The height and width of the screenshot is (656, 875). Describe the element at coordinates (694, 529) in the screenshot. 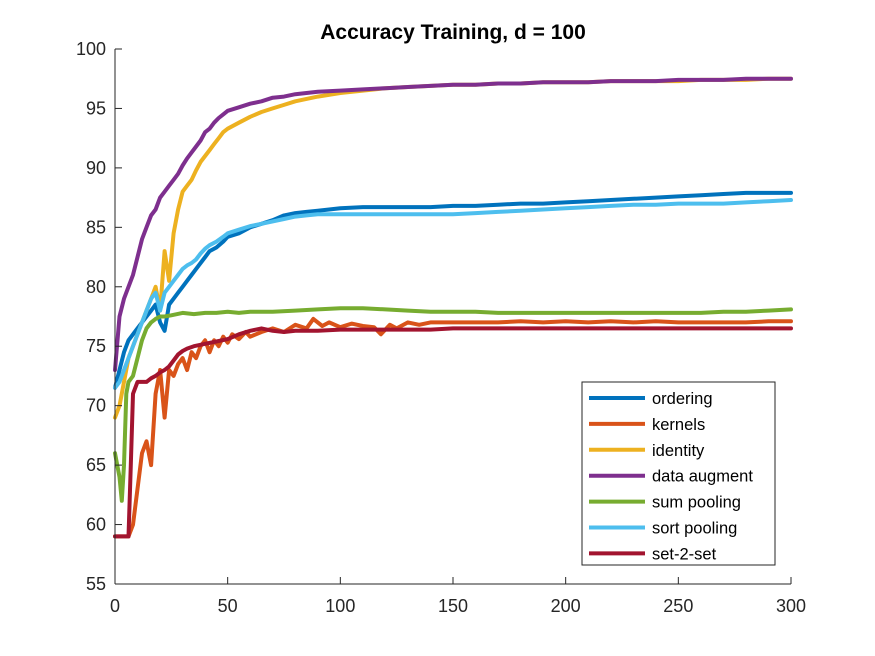

I see `legend-label-sort-pooling: sort pooling` at that location.